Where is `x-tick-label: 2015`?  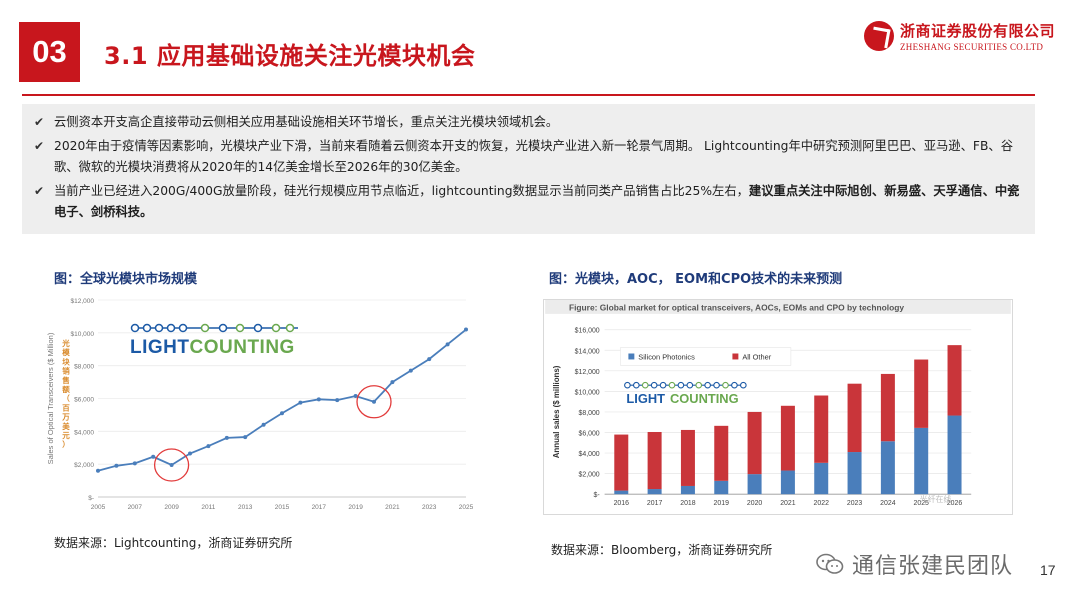 x-tick-label: 2015 is located at coordinates (282, 507).